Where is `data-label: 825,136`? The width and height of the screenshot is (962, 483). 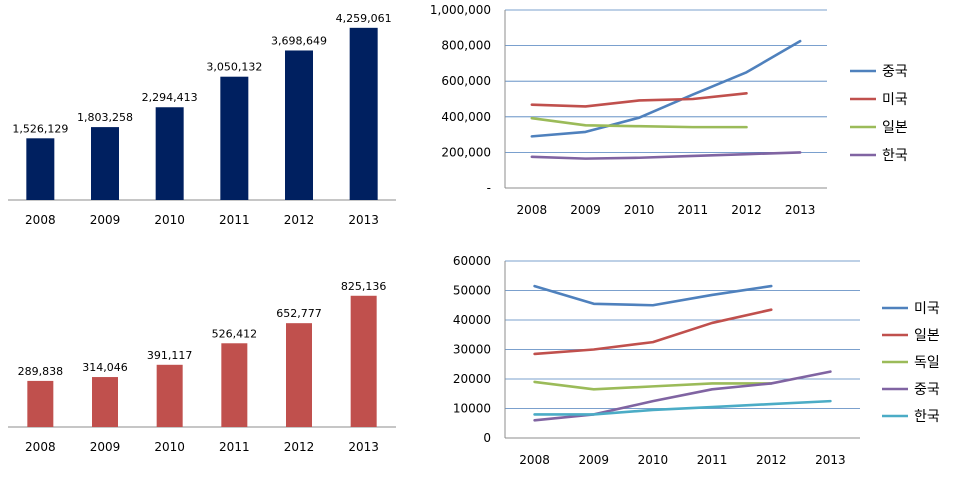 data-label: 825,136 is located at coordinates (364, 286).